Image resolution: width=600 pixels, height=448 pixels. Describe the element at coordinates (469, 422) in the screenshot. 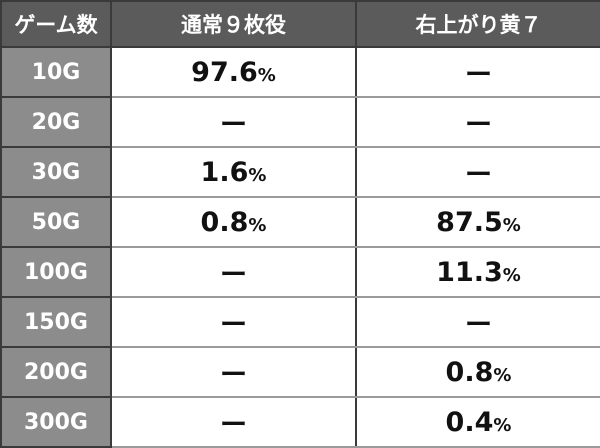

I see `yellow7-value: 0.4` at that location.